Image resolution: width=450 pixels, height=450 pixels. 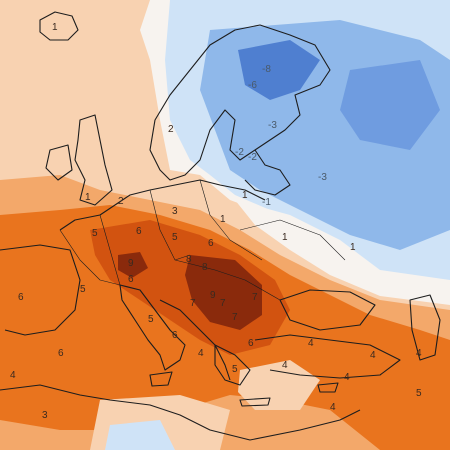 I want to click on coast-caspian, so click(x=425, y=327).